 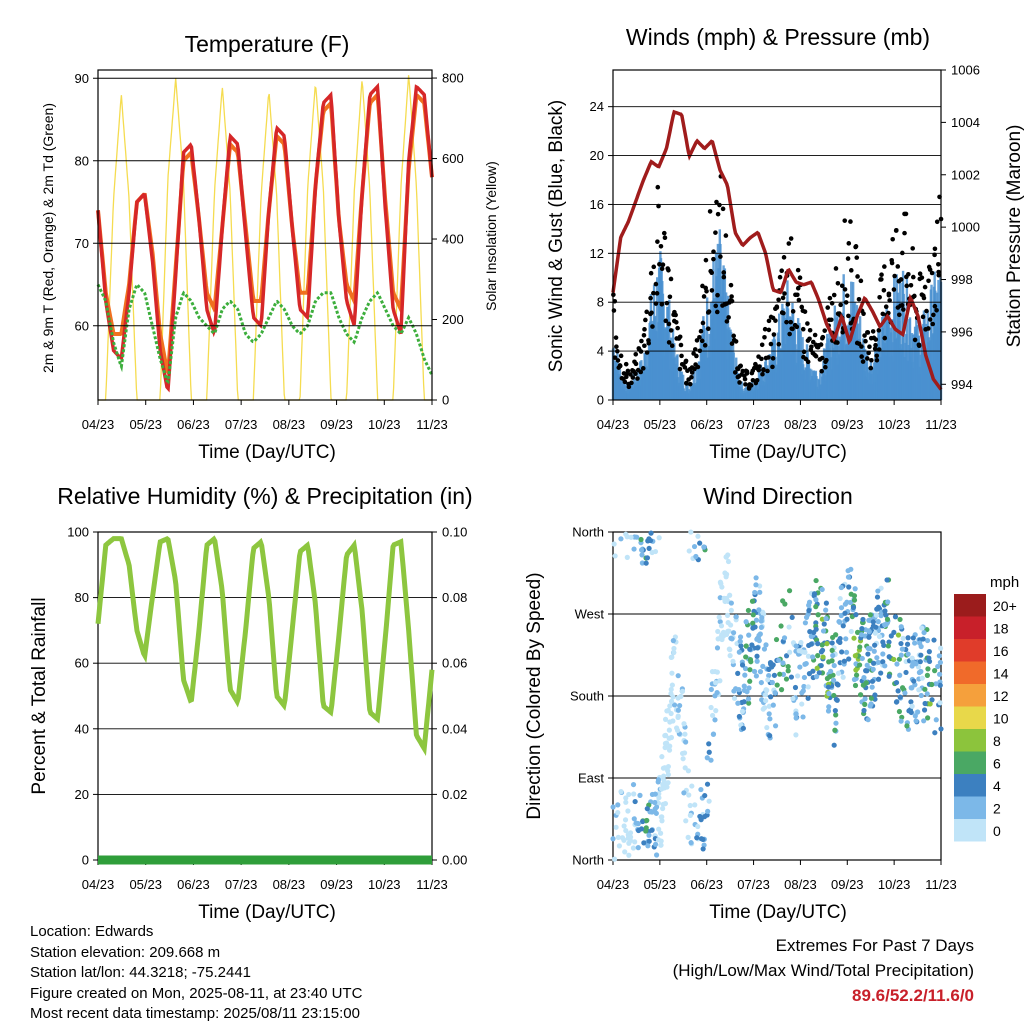 I want to click on temp-frame, so click(x=265, y=235).